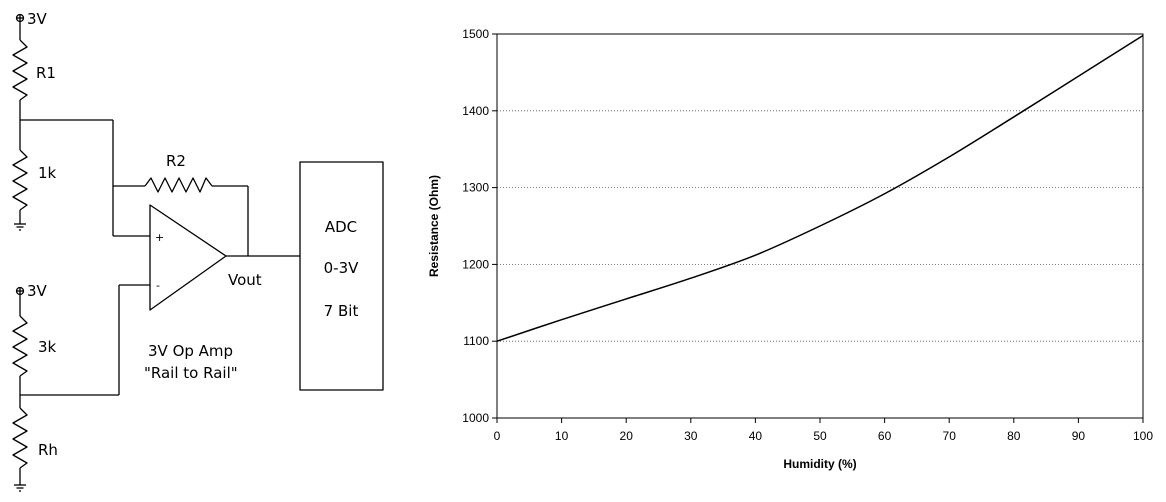 This screenshot has width=1166, height=502. I want to click on adc-range-label: 0-3V, so click(341, 268).